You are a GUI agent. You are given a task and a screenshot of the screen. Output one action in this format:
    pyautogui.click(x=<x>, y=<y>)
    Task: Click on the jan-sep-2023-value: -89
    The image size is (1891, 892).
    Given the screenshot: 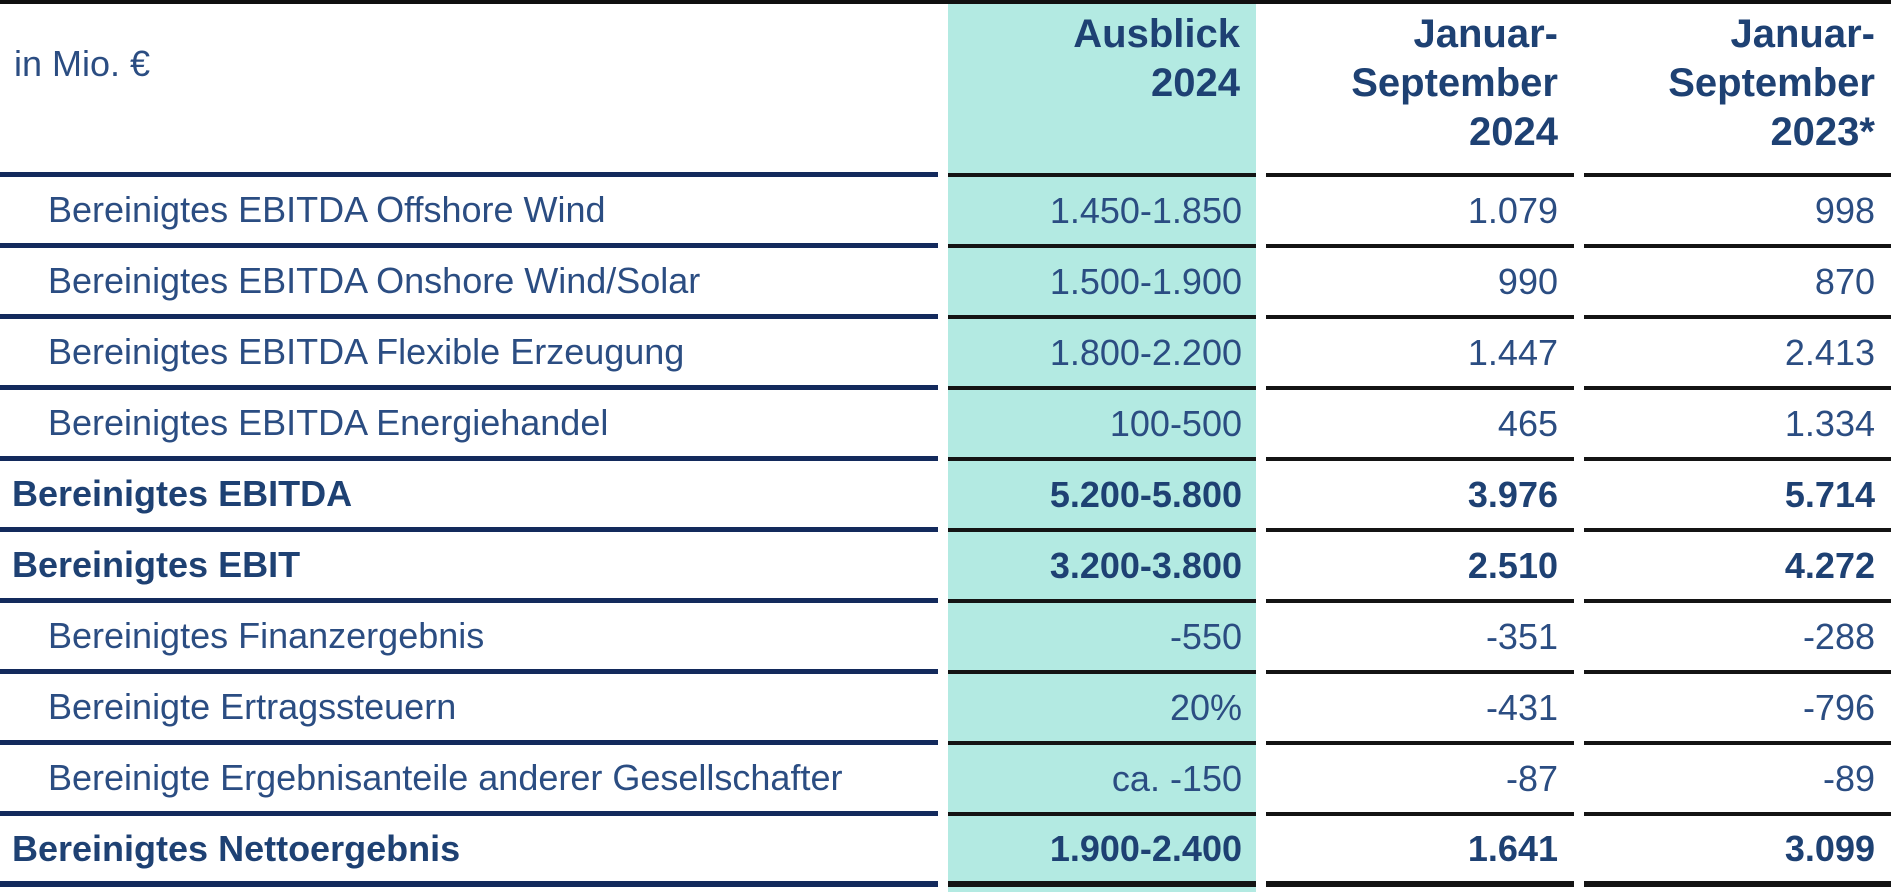 What is the action you would take?
    pyautogui.click(x=1737, y=780)
    